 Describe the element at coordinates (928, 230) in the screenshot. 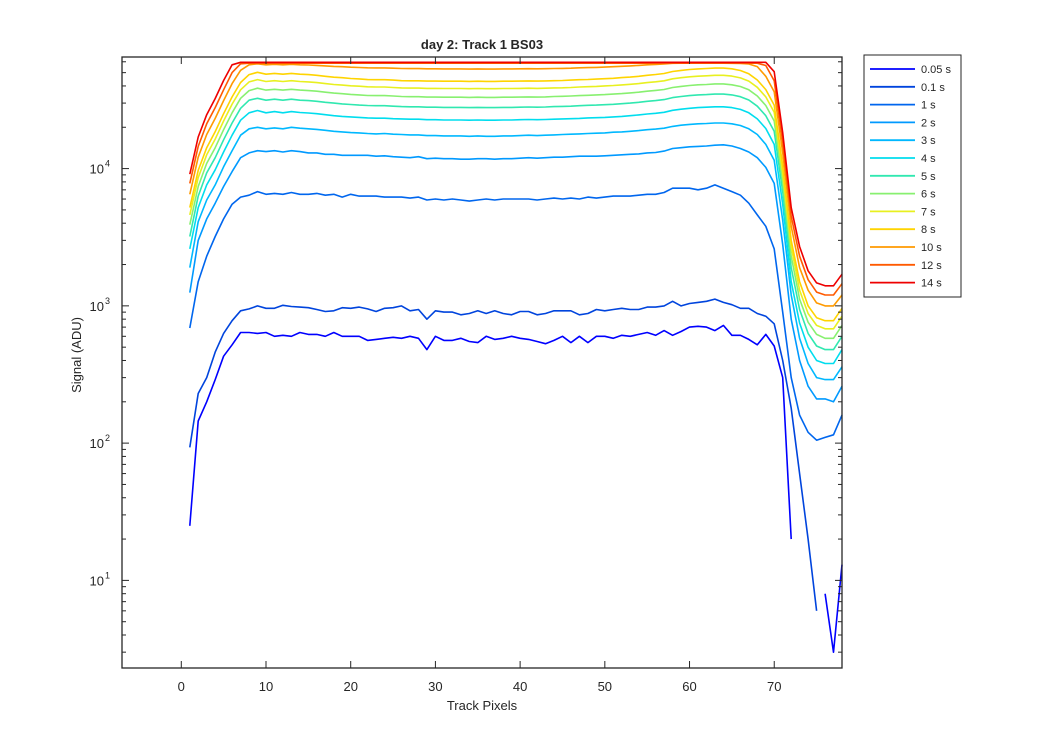

I see `legend-label: 8 s` at that location.